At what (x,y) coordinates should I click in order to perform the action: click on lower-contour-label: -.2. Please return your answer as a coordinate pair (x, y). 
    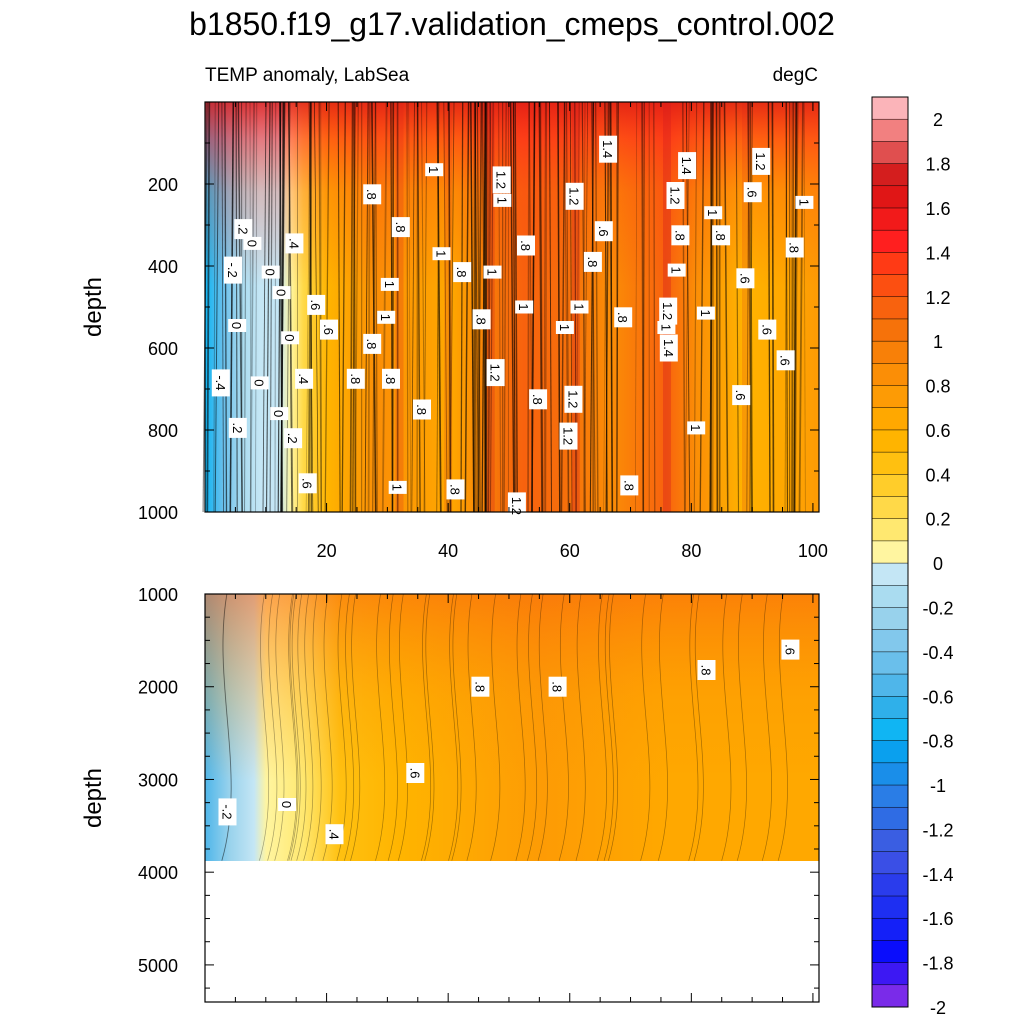
    Looking at the image, I should click on (227, 812).